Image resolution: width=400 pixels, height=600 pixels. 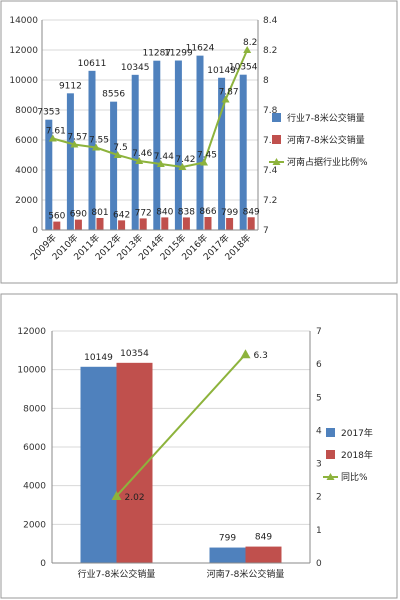 I want to click on top-ratio-value-label: 7.5, so click(x=120, y=148).